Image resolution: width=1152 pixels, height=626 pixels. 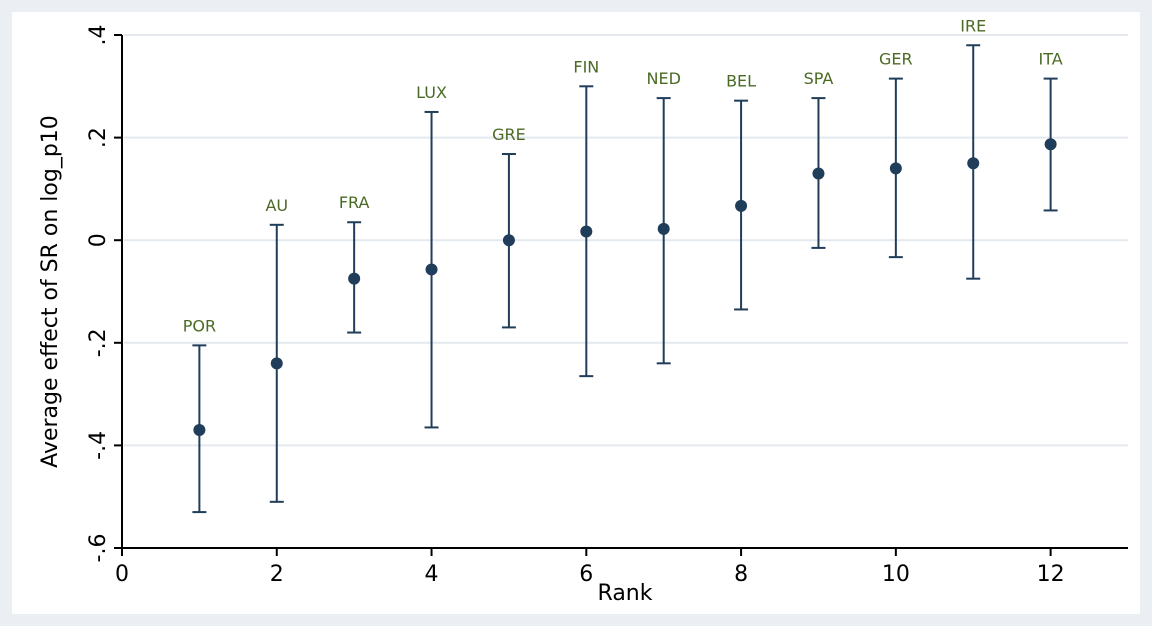 I want to click on point-label: POR, so click(x=199, y=325).